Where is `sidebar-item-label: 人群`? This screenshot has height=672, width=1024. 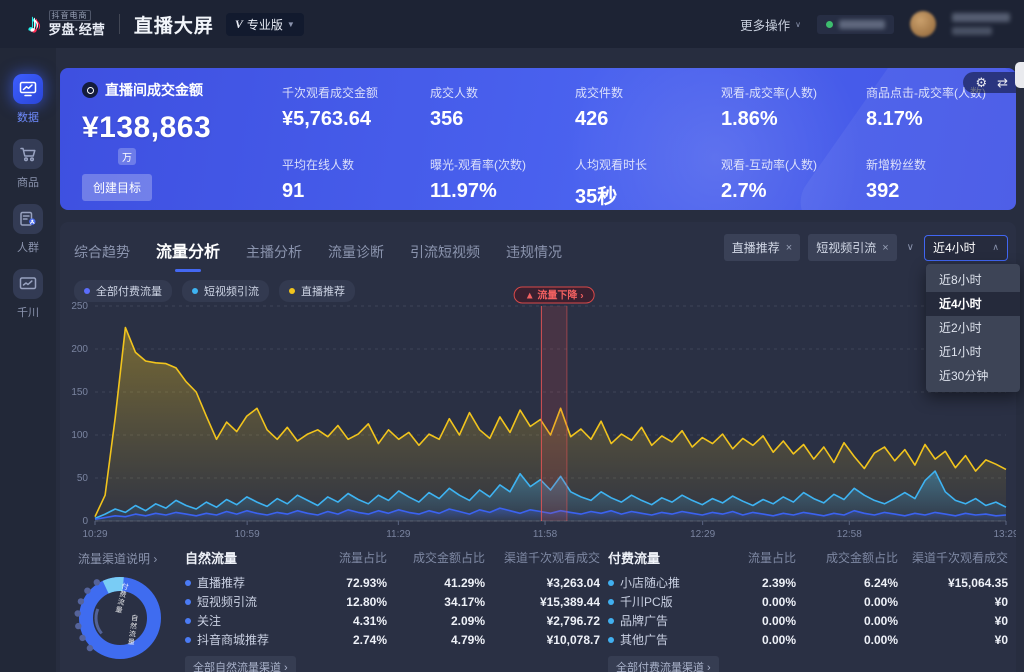
sidebar-item-label: 人群 is located at coordinates (28, 248).